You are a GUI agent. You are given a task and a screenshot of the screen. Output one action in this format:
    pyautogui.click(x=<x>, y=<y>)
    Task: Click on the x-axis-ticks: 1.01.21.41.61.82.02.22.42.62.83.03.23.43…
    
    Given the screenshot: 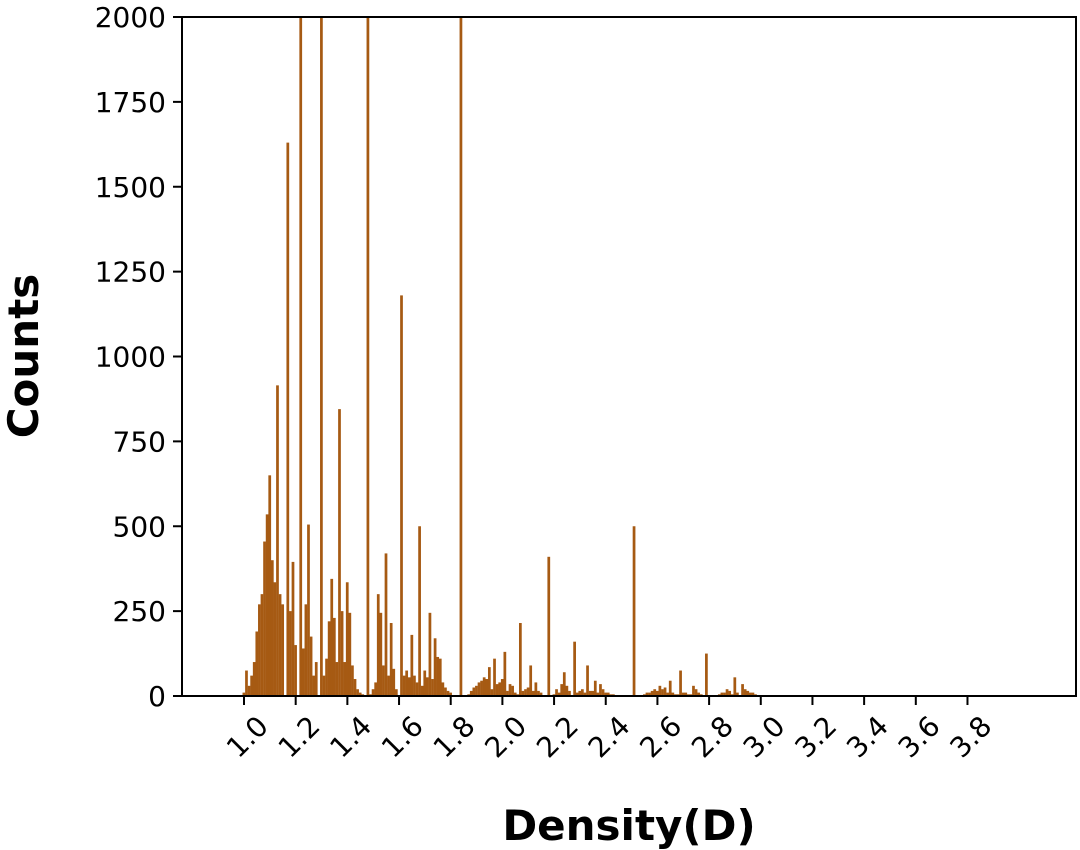 What is the action you would take?
    pyautogui.click(x=609, y=730)
    